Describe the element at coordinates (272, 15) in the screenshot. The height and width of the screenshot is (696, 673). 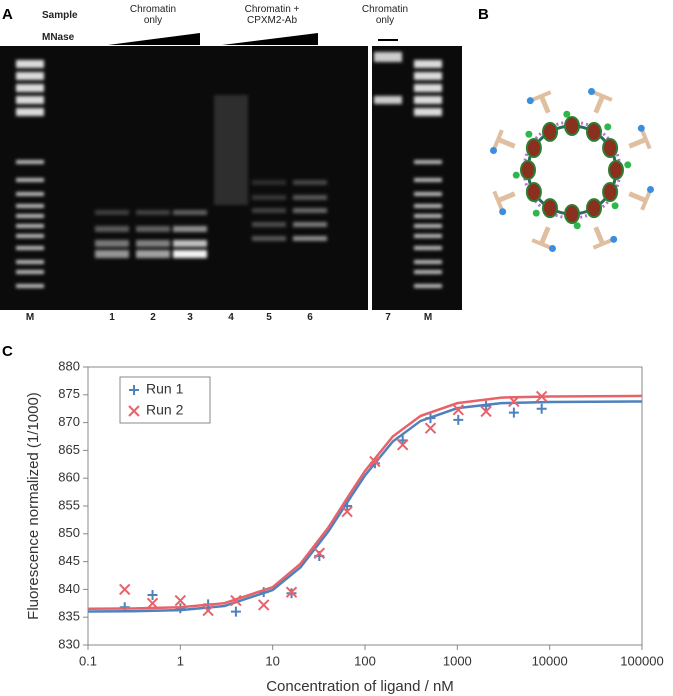
I see `group-label: Chromatin + CPXM2-Ab` at that location.